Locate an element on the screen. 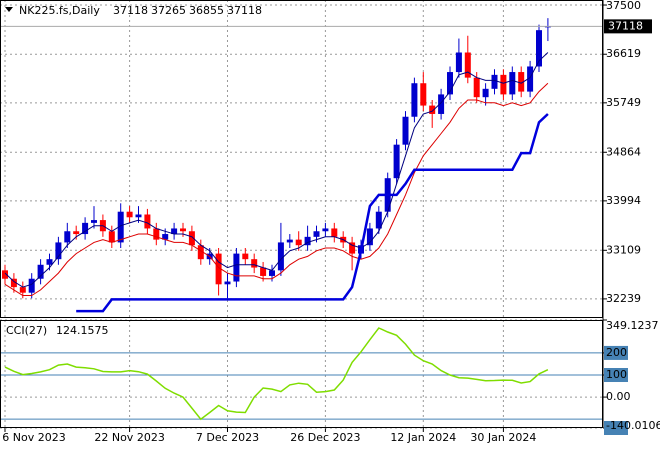  x-tick-label: 22 Nov 2023 is located at coordinates (129, 437).